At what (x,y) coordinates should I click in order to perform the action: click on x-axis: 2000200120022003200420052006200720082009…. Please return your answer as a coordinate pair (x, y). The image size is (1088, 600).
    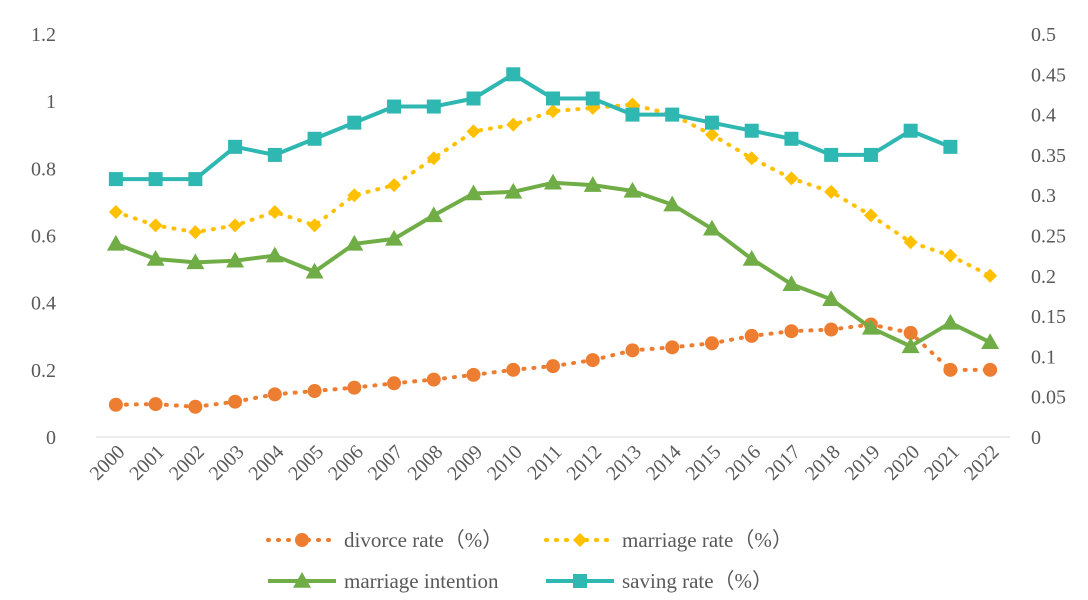
    Looking at the image, I should click on (545, 463).